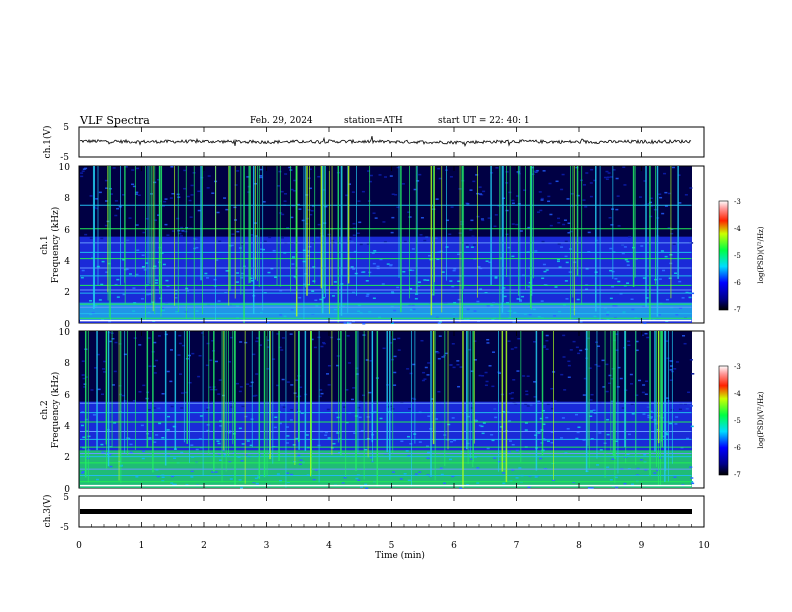 The height and width of the screenshot is (612, 792). I want to click on spec2-ylabel: Frequency (kHz), so click(55, 410).